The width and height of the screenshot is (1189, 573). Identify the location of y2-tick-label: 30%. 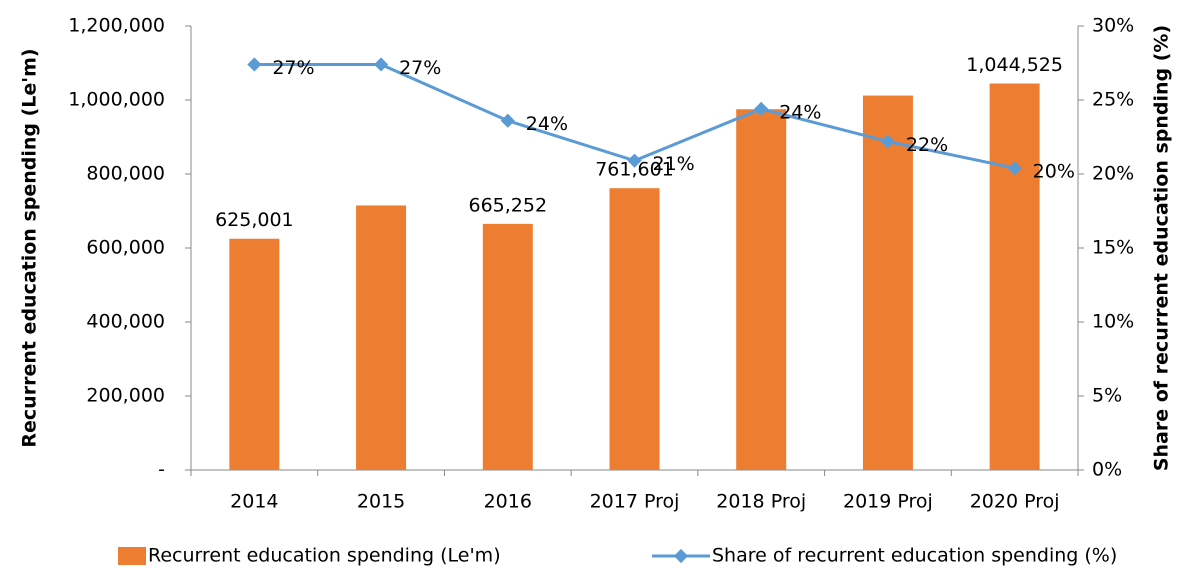
(1113, 26).